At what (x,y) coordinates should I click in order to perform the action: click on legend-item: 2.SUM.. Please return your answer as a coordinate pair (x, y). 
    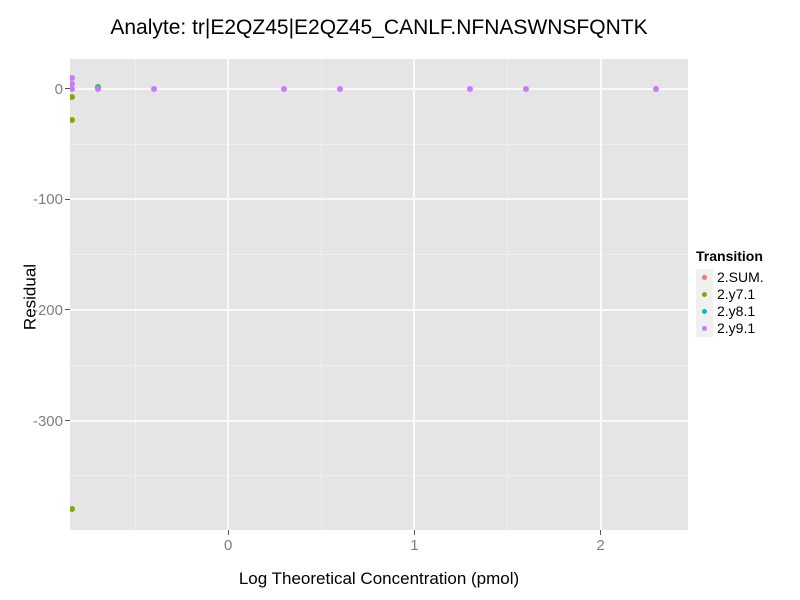
    Looking at the image, I should click on (730, 277).